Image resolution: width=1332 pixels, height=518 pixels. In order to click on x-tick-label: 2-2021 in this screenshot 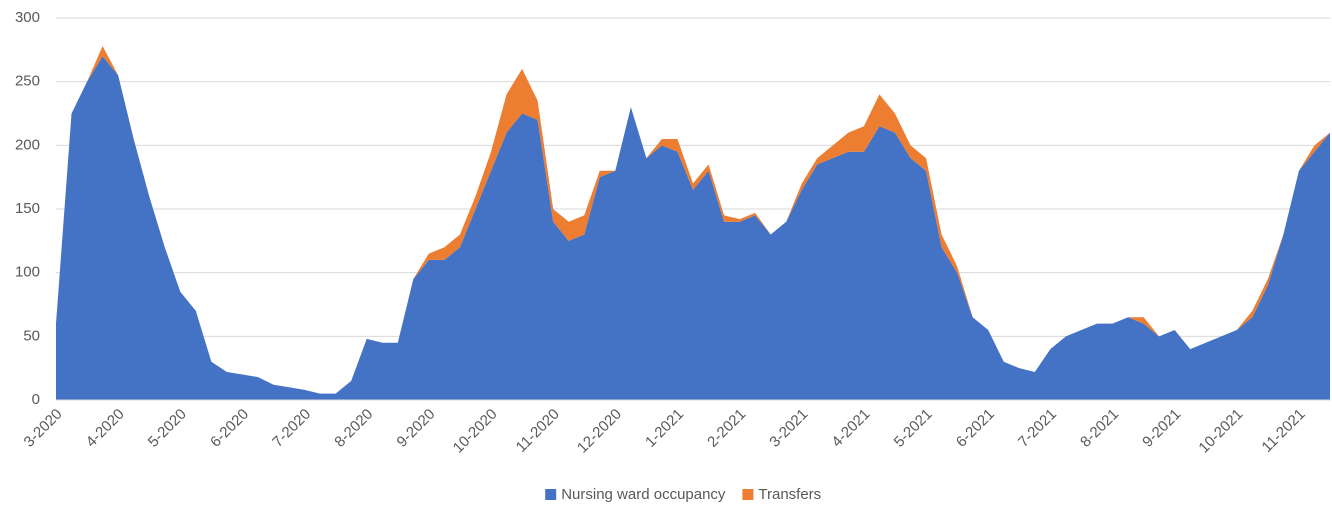, I will do `click(726, 428)`.